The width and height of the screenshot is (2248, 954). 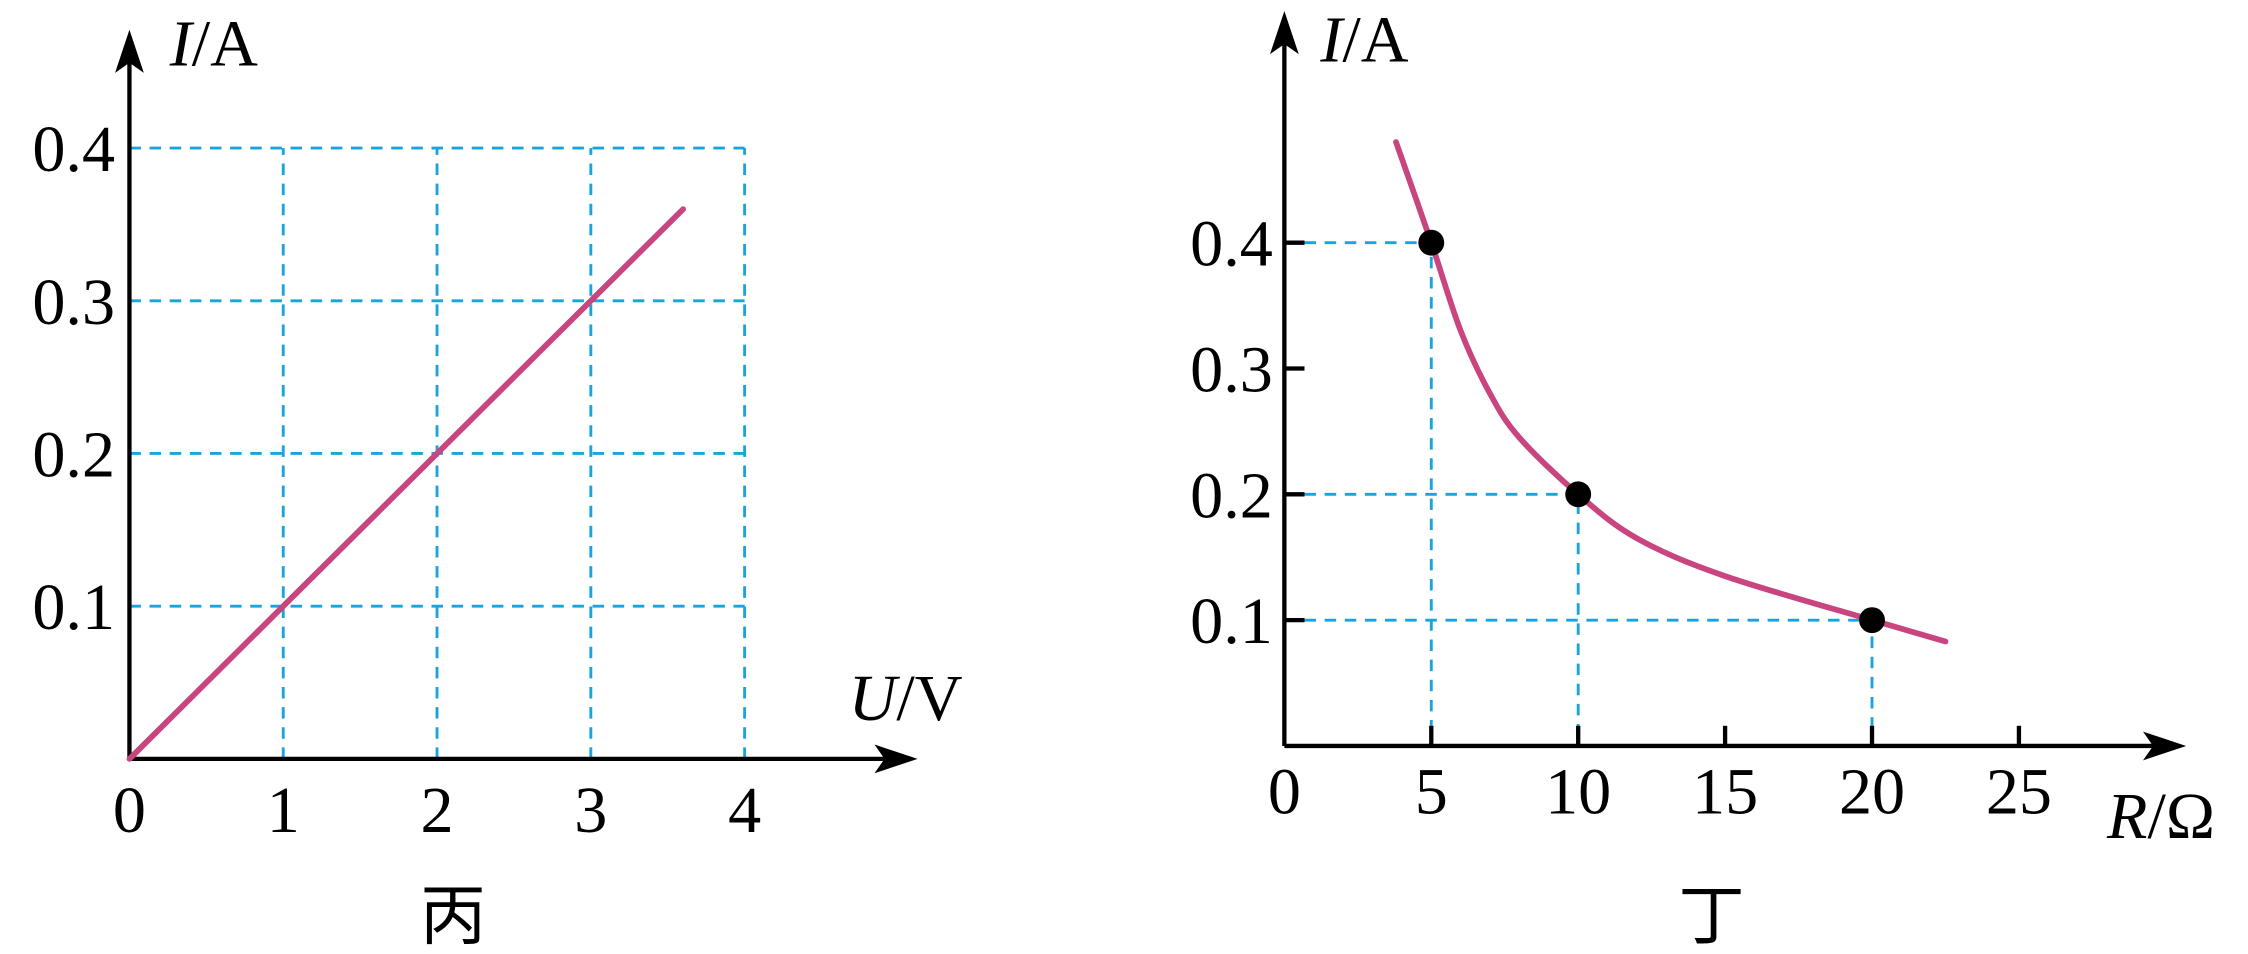 What do you see at coordinates (283, 810) in the screenshot?
I see `x-tick-label: 1` at bounding box center [283, 810].